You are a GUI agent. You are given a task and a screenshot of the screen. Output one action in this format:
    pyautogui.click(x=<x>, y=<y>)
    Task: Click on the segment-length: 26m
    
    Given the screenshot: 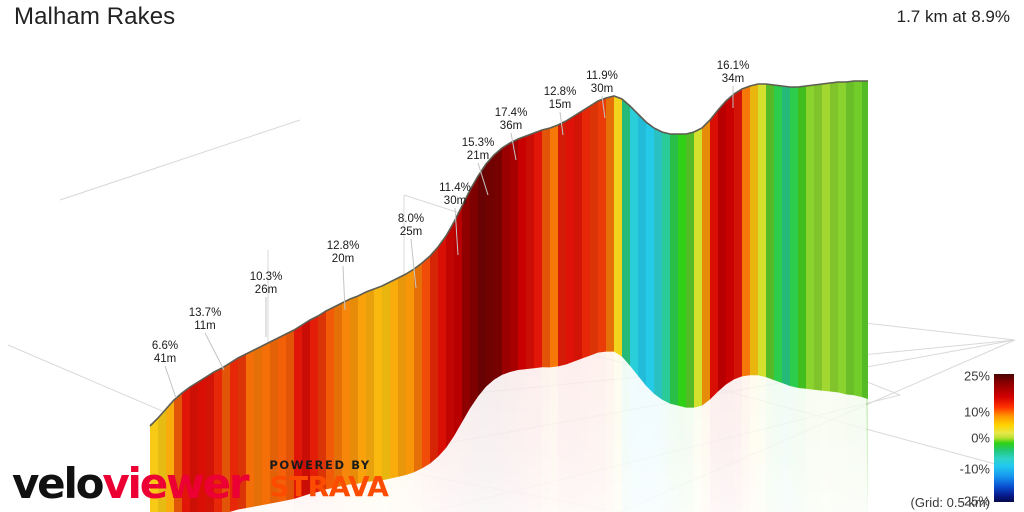 What is the action you would take?
    pyautogui.click(x=266, y=289)
    